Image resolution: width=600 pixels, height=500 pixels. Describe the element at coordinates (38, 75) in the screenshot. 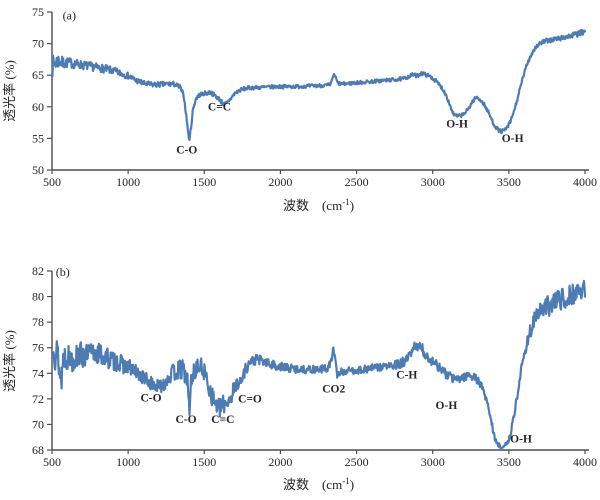

I see `y-tick-label: 65` at that location.